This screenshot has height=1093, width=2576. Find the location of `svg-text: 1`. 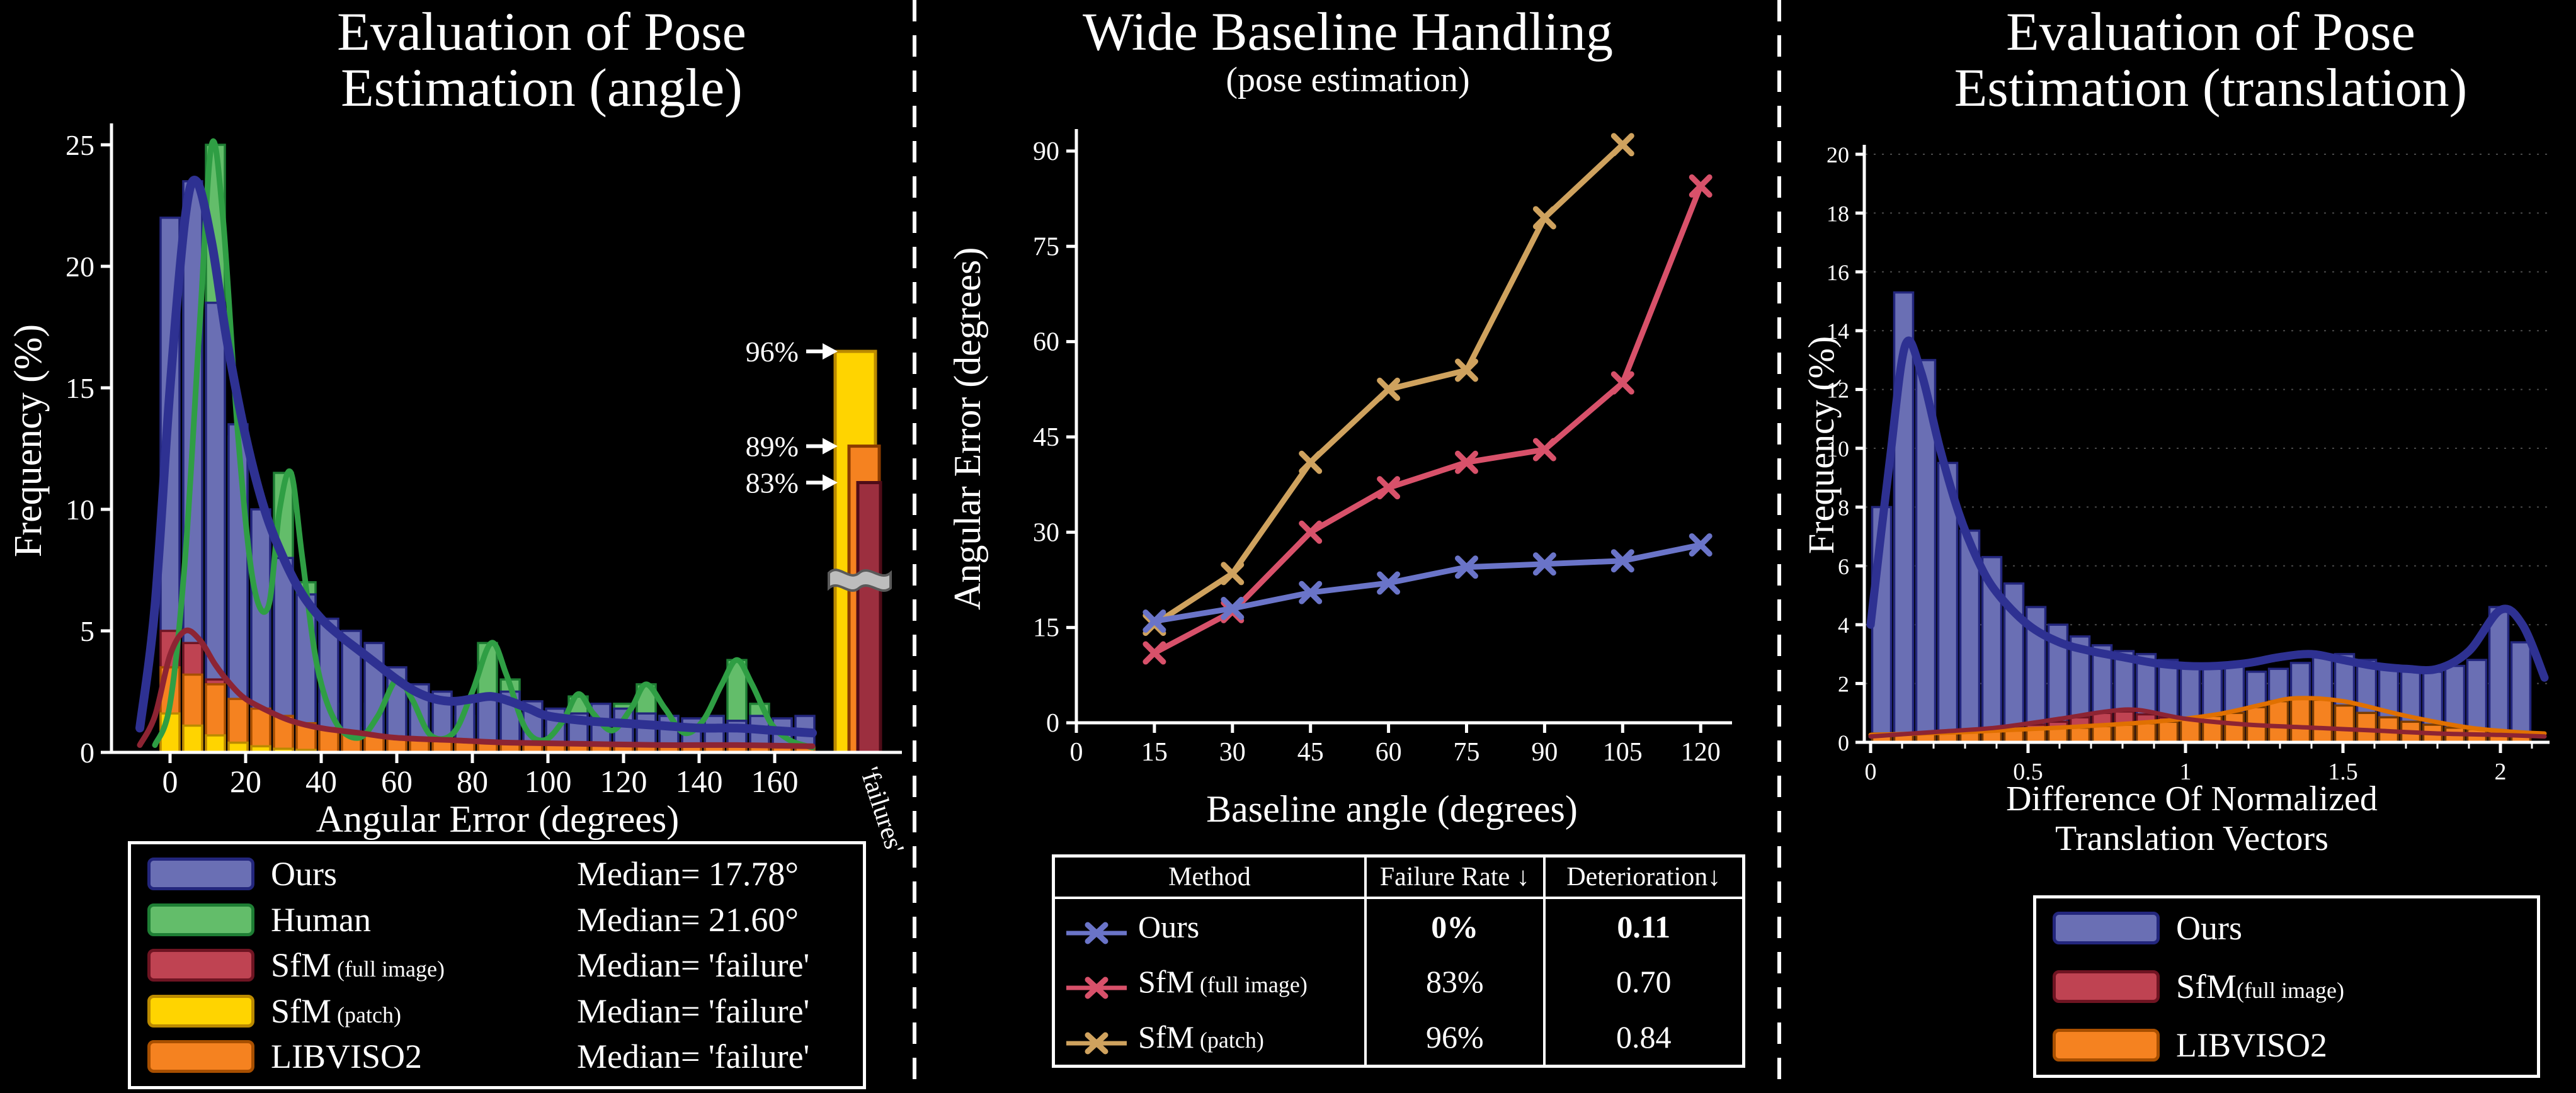

svg-text: 1 is located at coordinates (2186, 772).